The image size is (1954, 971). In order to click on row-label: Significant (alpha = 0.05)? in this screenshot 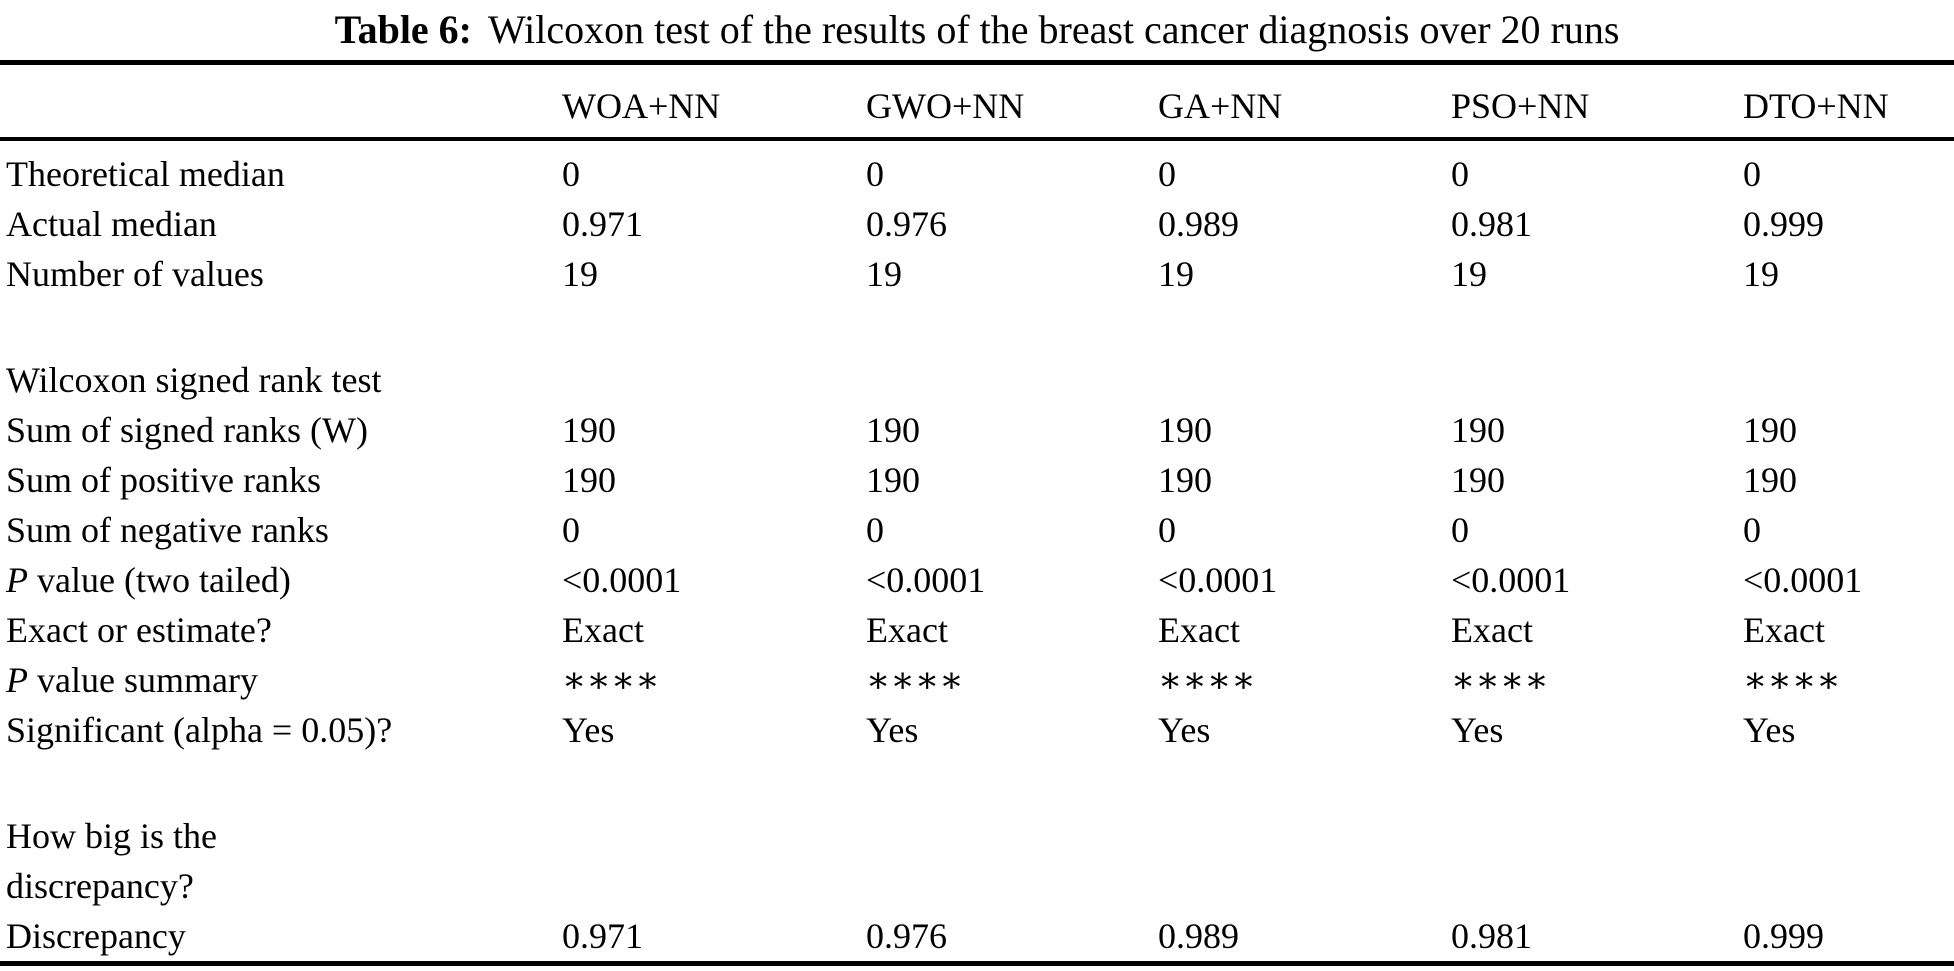, I will do `click(199, 730)`.